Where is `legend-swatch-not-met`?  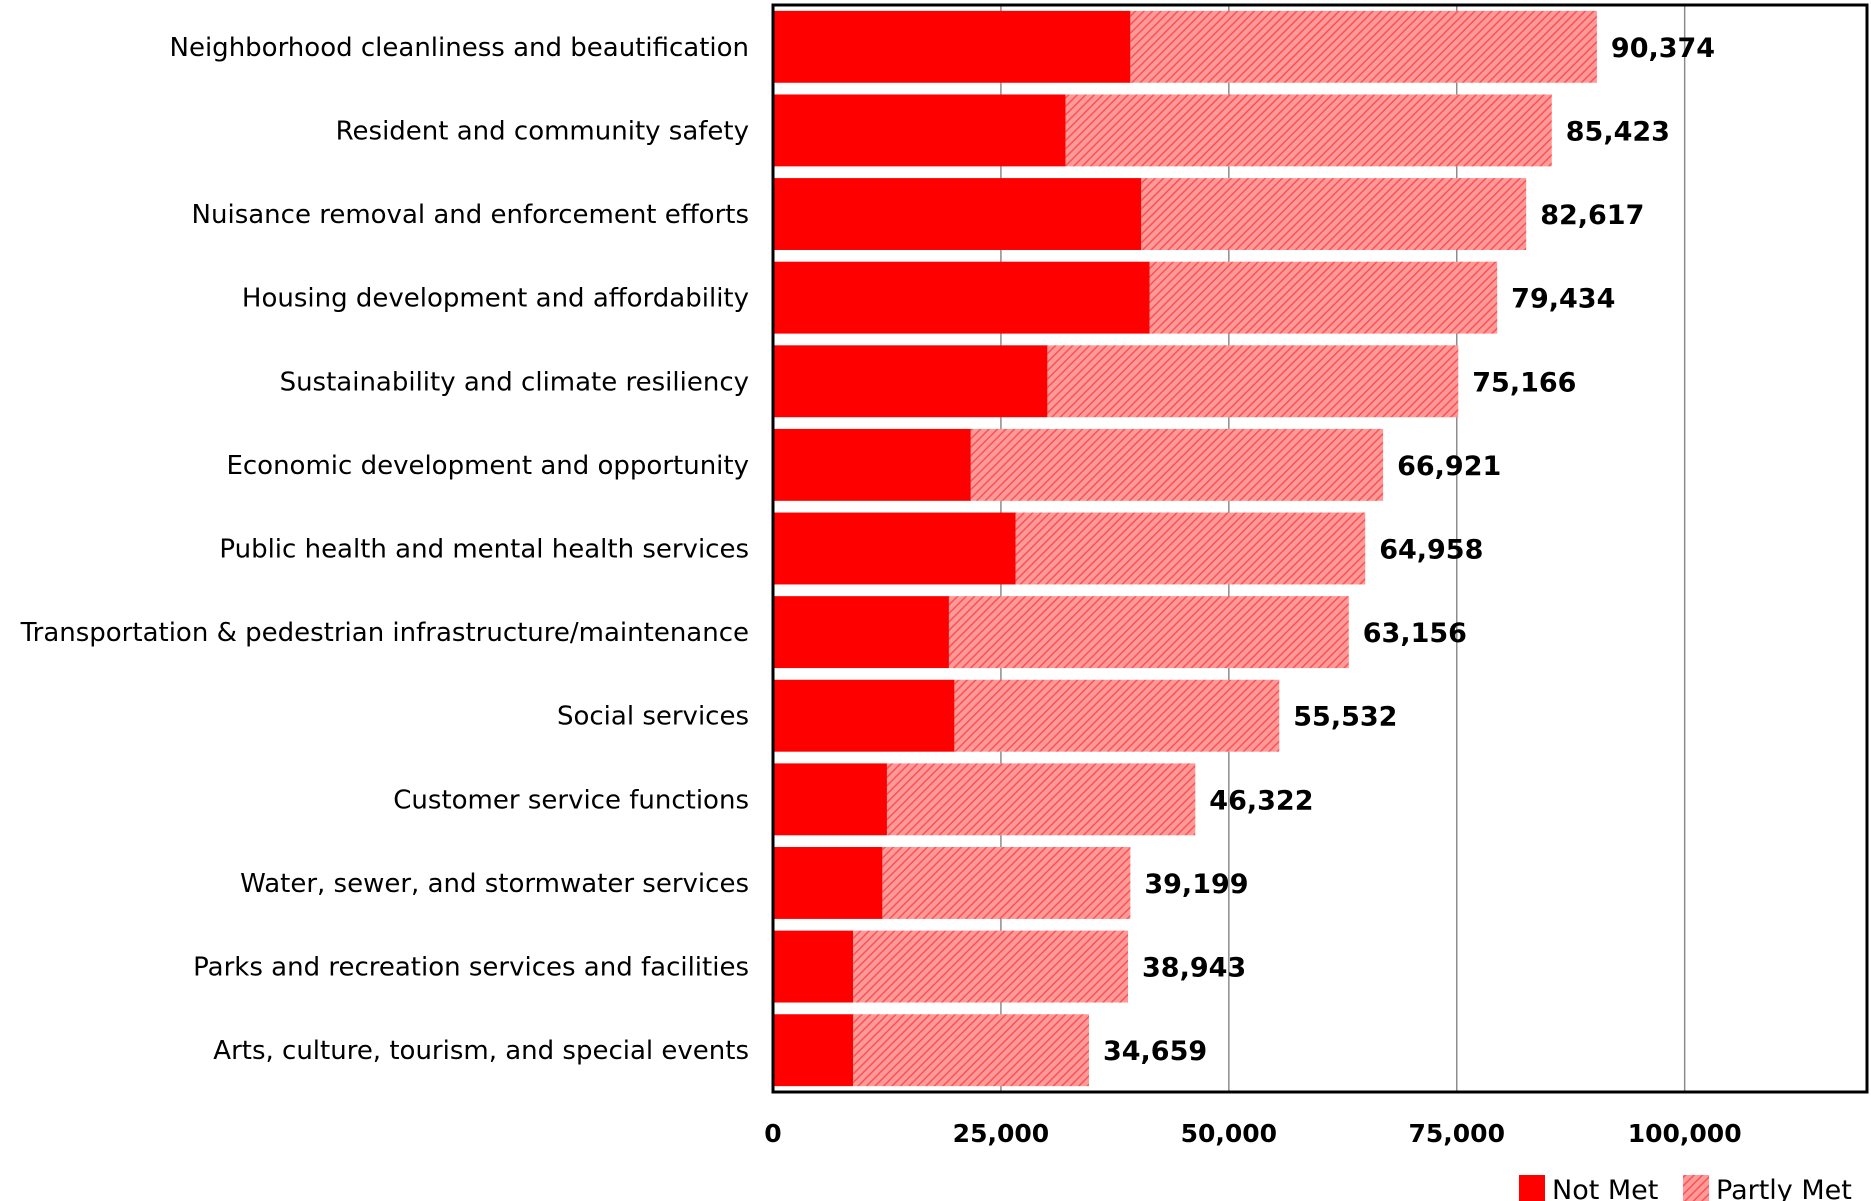
legend-swatch-not-met is located at coordinates (1532, 1188).